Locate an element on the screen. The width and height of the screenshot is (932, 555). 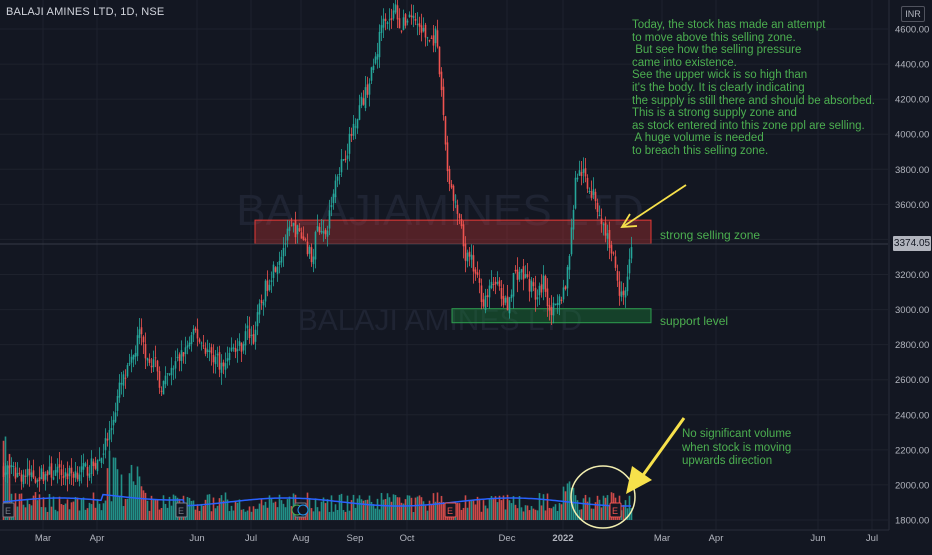
time-tick-label: Oct is located at coordinates (407, 538).